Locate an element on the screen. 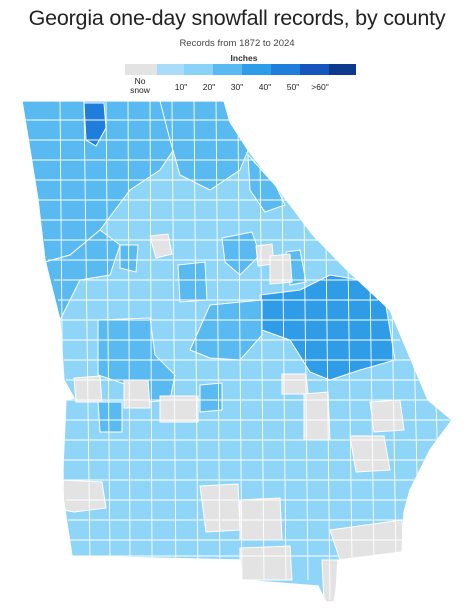 This screenshot has height=609, width=474. county-region-east is located at coordinates (327, 327).